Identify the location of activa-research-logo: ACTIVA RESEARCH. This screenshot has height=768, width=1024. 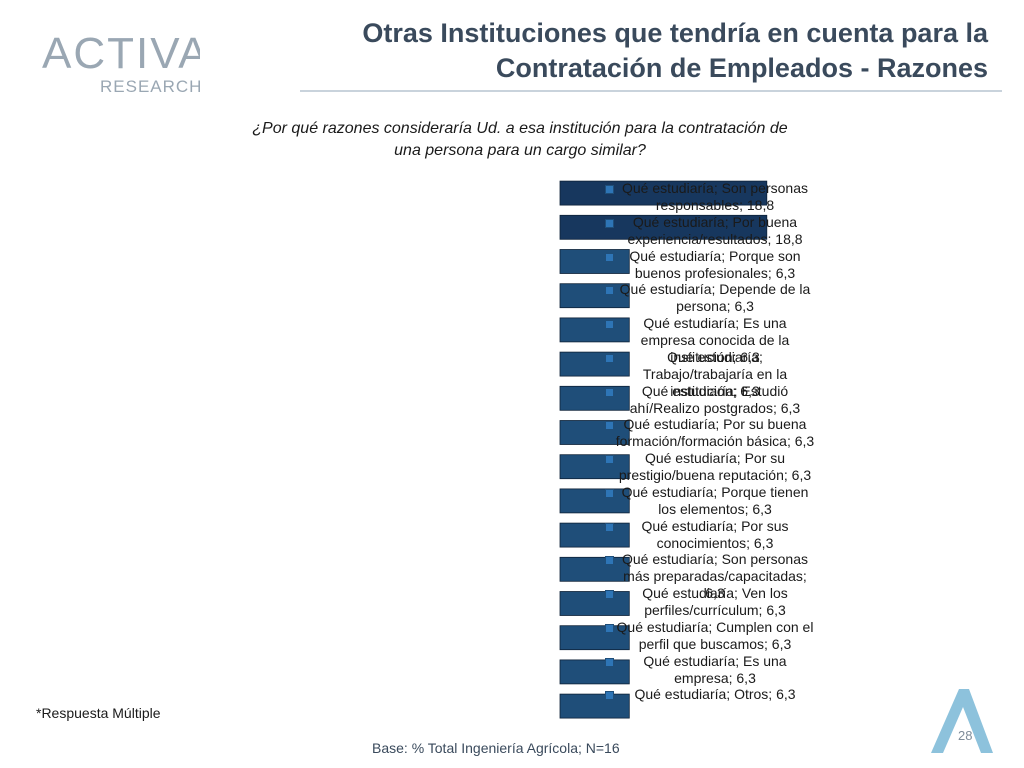
(121, 62).